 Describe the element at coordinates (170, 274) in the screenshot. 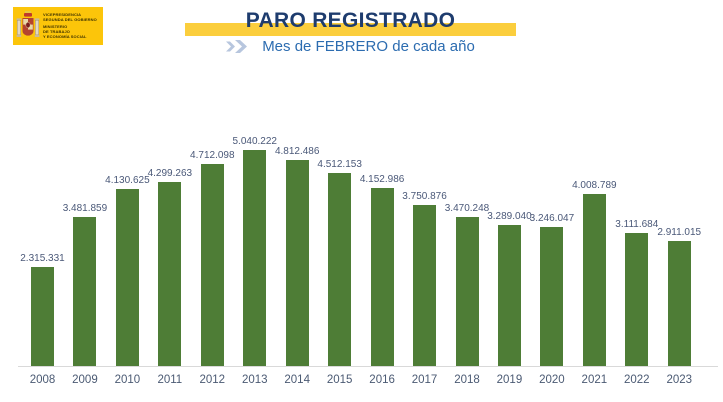

I see `bar-2011` at that location.